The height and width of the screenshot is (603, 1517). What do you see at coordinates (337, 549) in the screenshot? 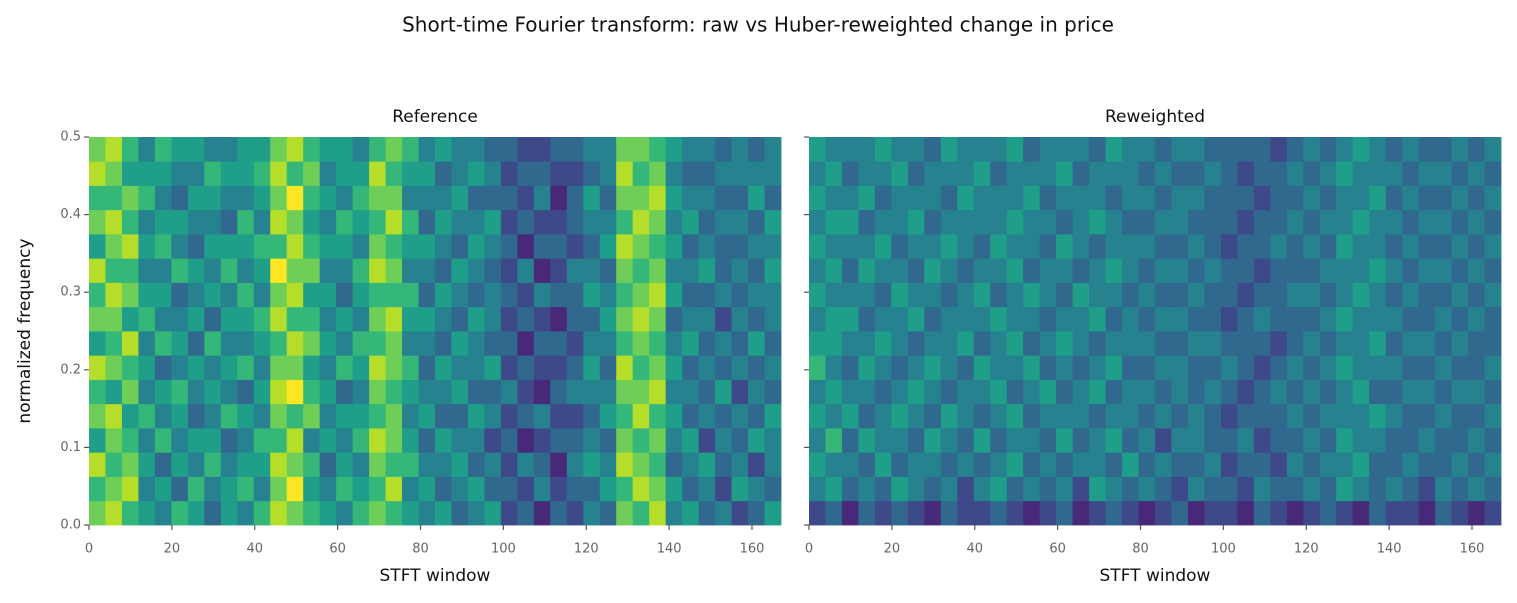
I see `x-tick-label: 60` at bounding box center [337, 549].